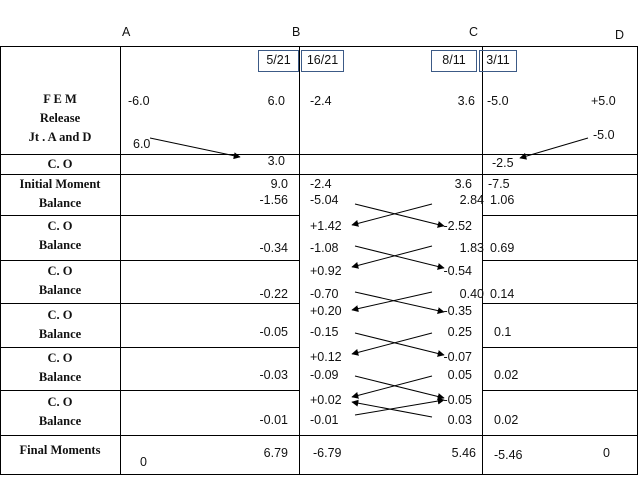 The height and width of the screenshot is (479, 638). Describe the element at coordinates (276, 101) in the screenshot. I see `fem-b-left: 6.0` at that location.